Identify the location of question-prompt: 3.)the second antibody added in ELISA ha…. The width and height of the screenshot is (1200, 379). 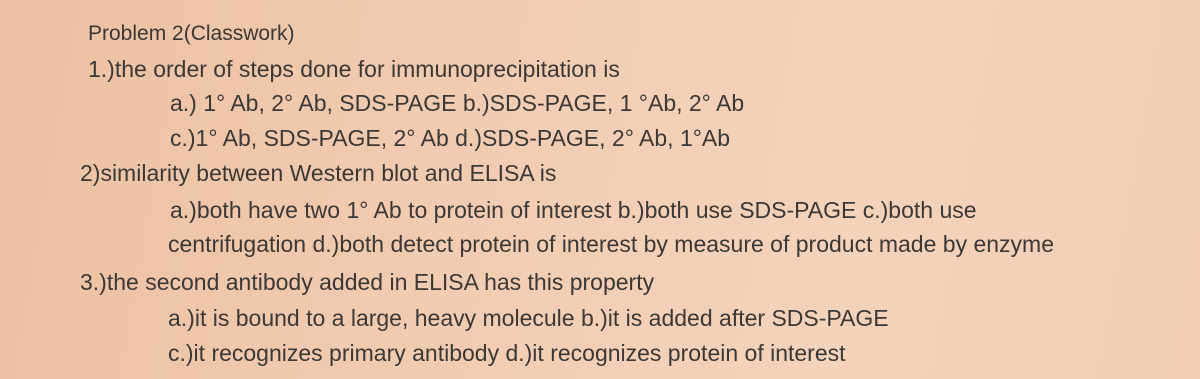
(367, 282).